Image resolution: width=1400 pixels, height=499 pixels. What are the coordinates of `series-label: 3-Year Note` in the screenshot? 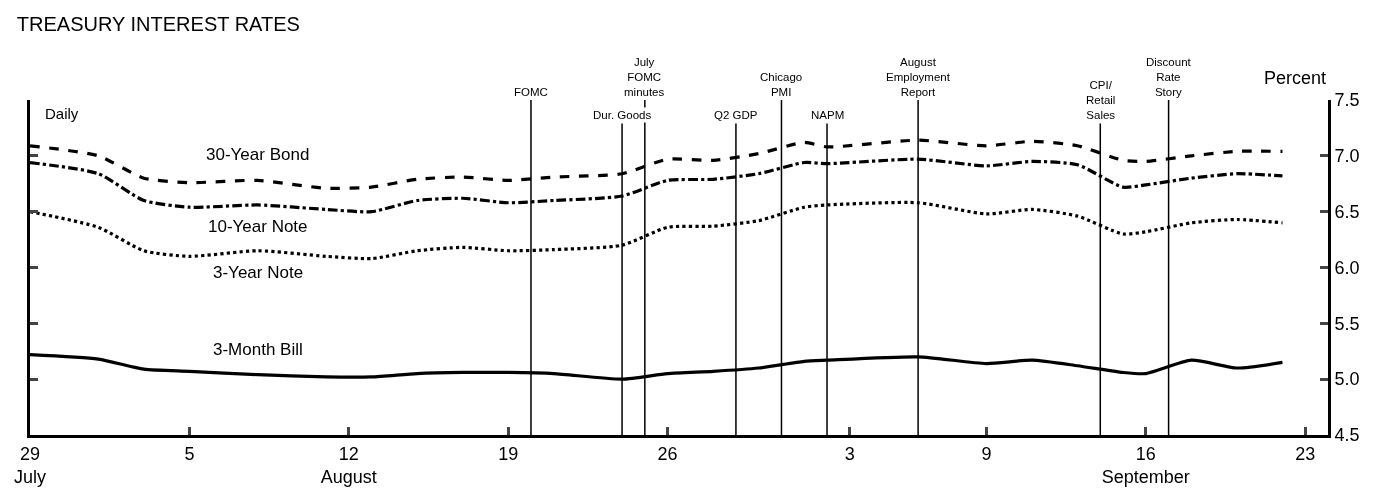 It's located at (258, 272).